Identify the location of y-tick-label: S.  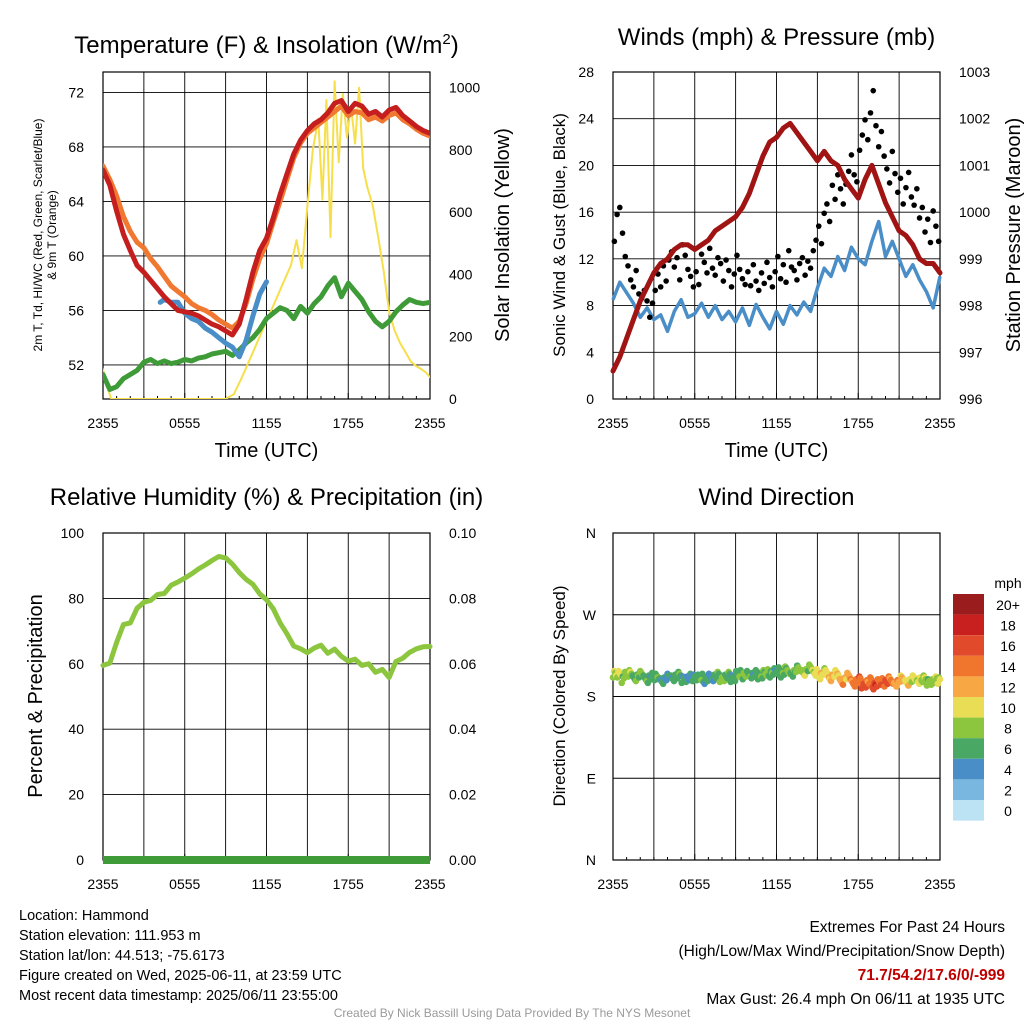
(591, 697).